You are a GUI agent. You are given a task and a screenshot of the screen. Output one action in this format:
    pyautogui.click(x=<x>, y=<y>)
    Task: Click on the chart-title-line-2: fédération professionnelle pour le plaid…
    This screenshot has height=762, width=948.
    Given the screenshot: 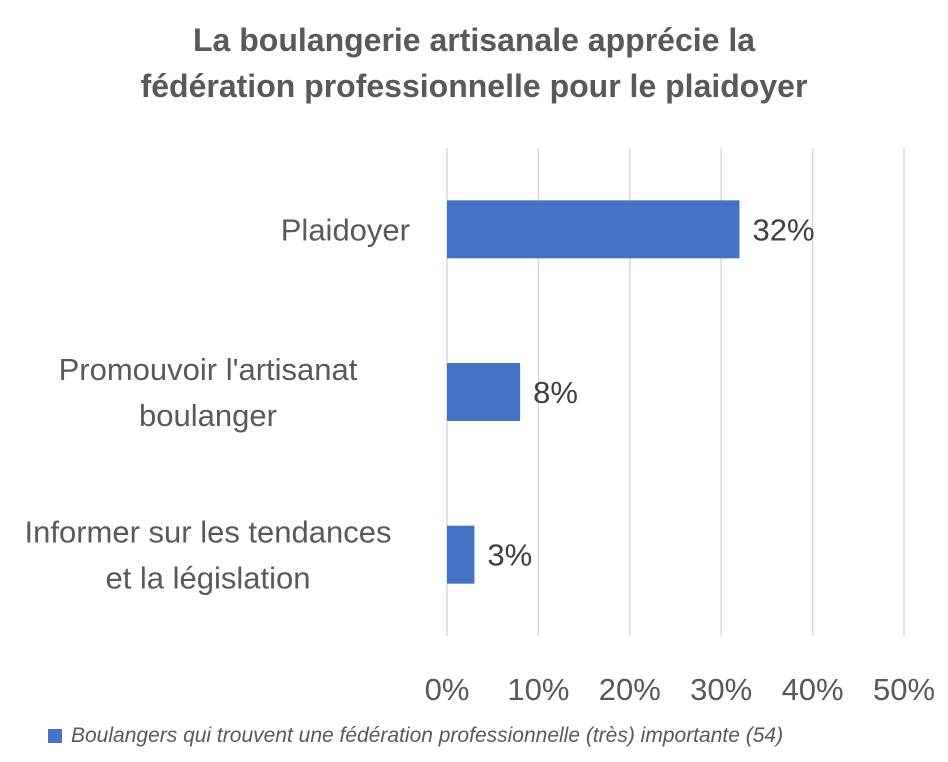 What is the action you would take?
    pyautogui.click(x=474, y=86)
    